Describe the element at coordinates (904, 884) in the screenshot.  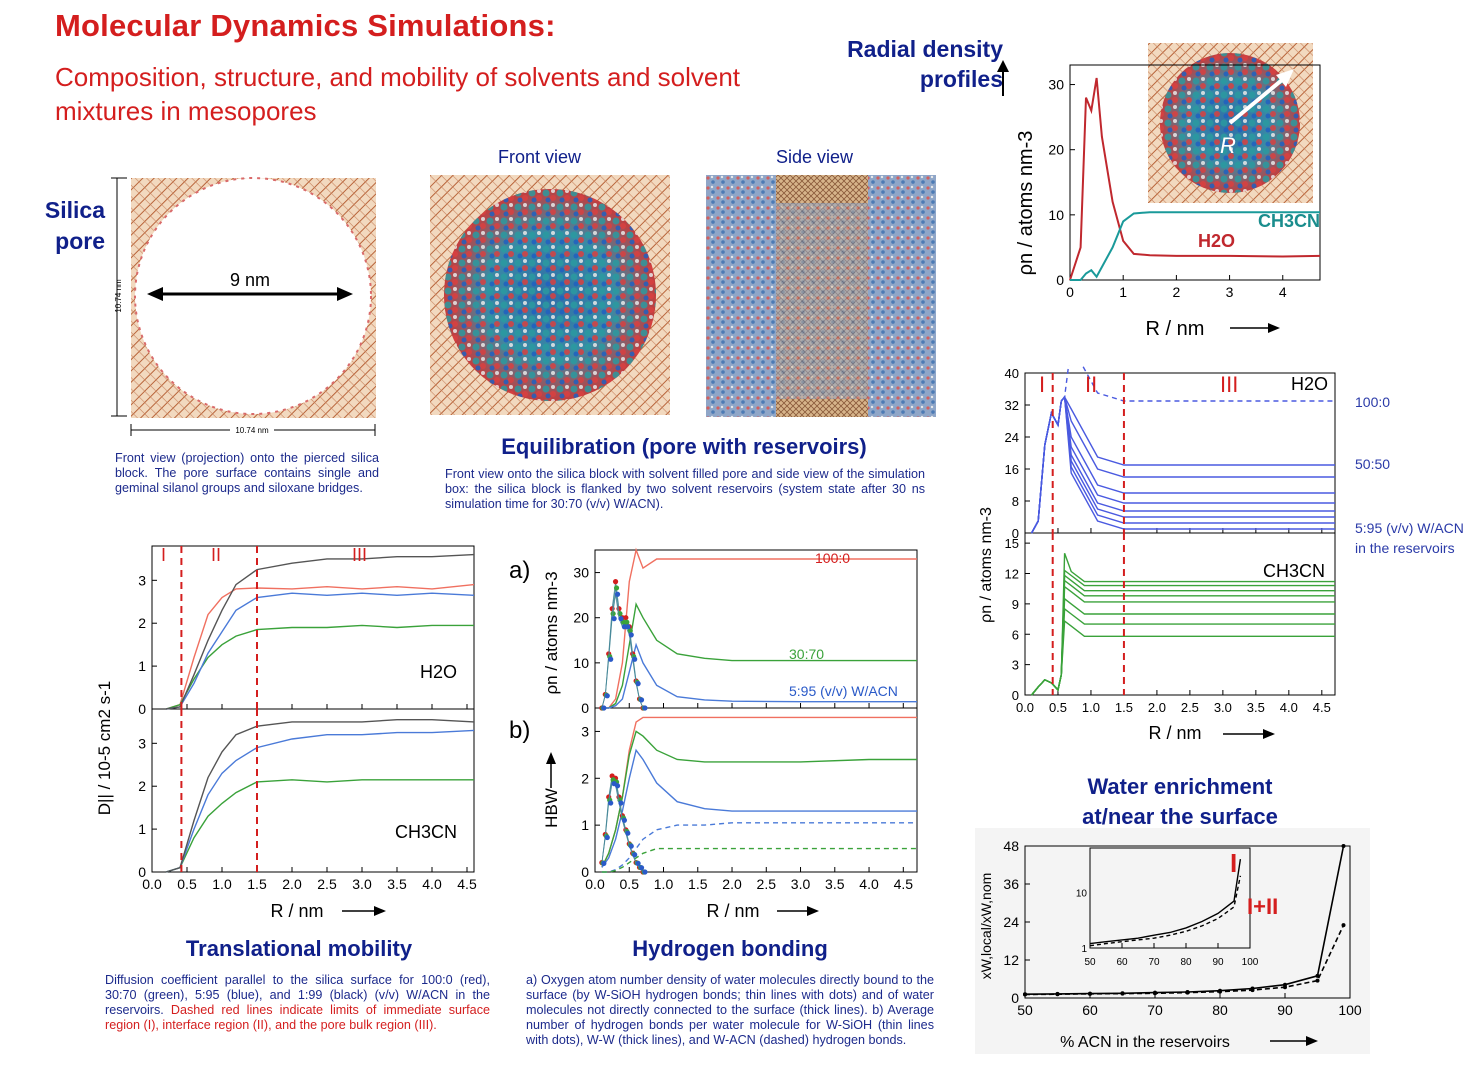
I see `hb-bottom-xtick-label: 4.5` at that location.